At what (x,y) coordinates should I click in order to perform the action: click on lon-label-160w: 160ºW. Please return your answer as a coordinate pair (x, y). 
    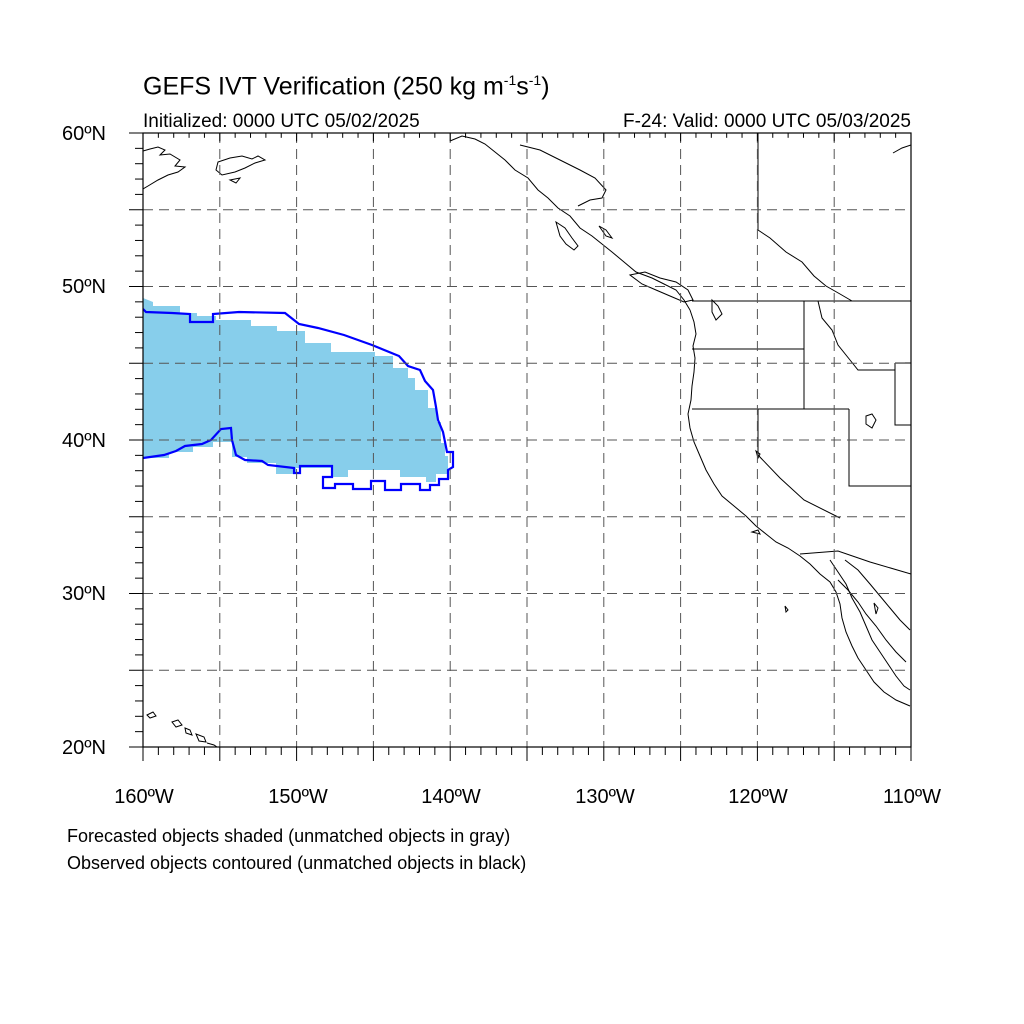
    Looking at the image, I should click on (144, 797).